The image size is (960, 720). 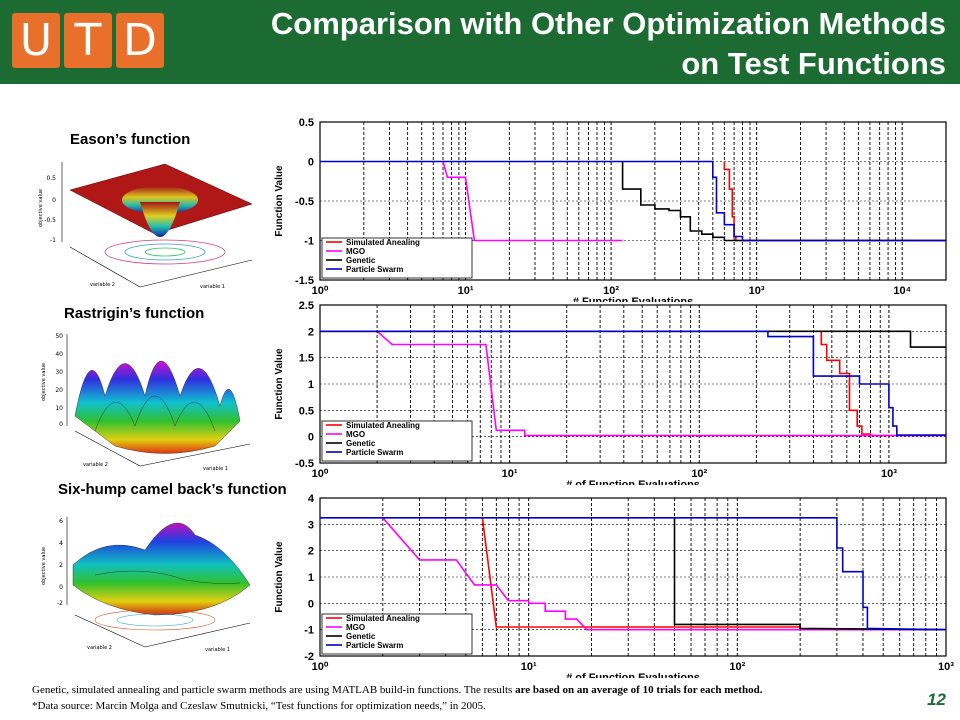 What do you see at coordinates (309, 657) in the screenshot?
I see `y-tick-label: -2` at bounding box center [309, 657].